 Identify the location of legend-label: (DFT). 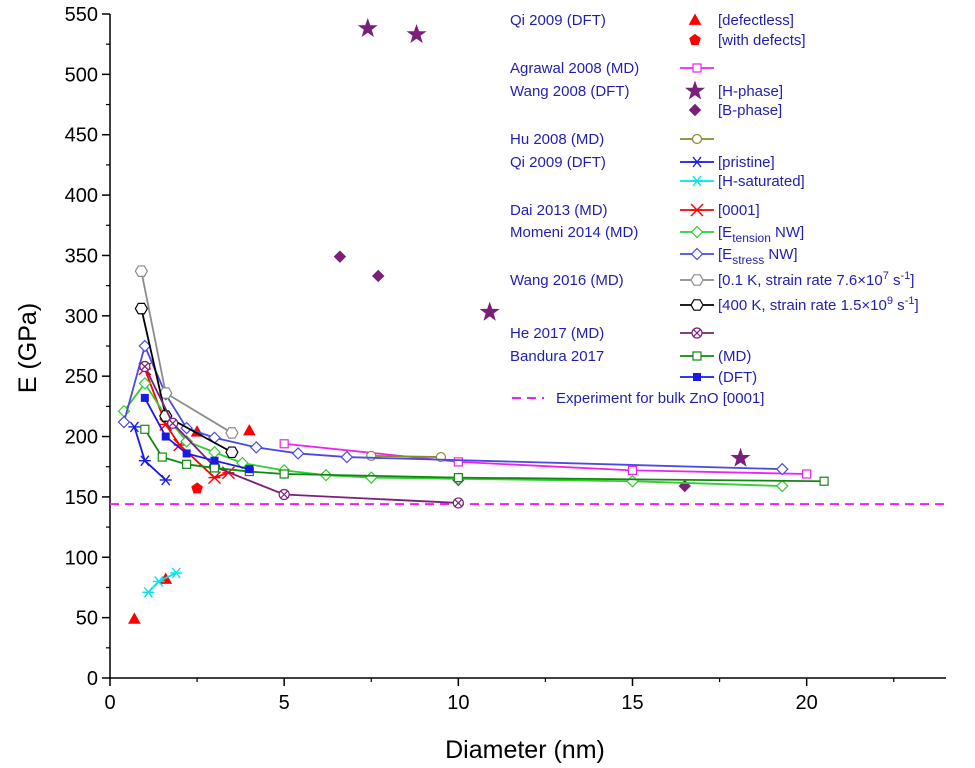
(737, 377).